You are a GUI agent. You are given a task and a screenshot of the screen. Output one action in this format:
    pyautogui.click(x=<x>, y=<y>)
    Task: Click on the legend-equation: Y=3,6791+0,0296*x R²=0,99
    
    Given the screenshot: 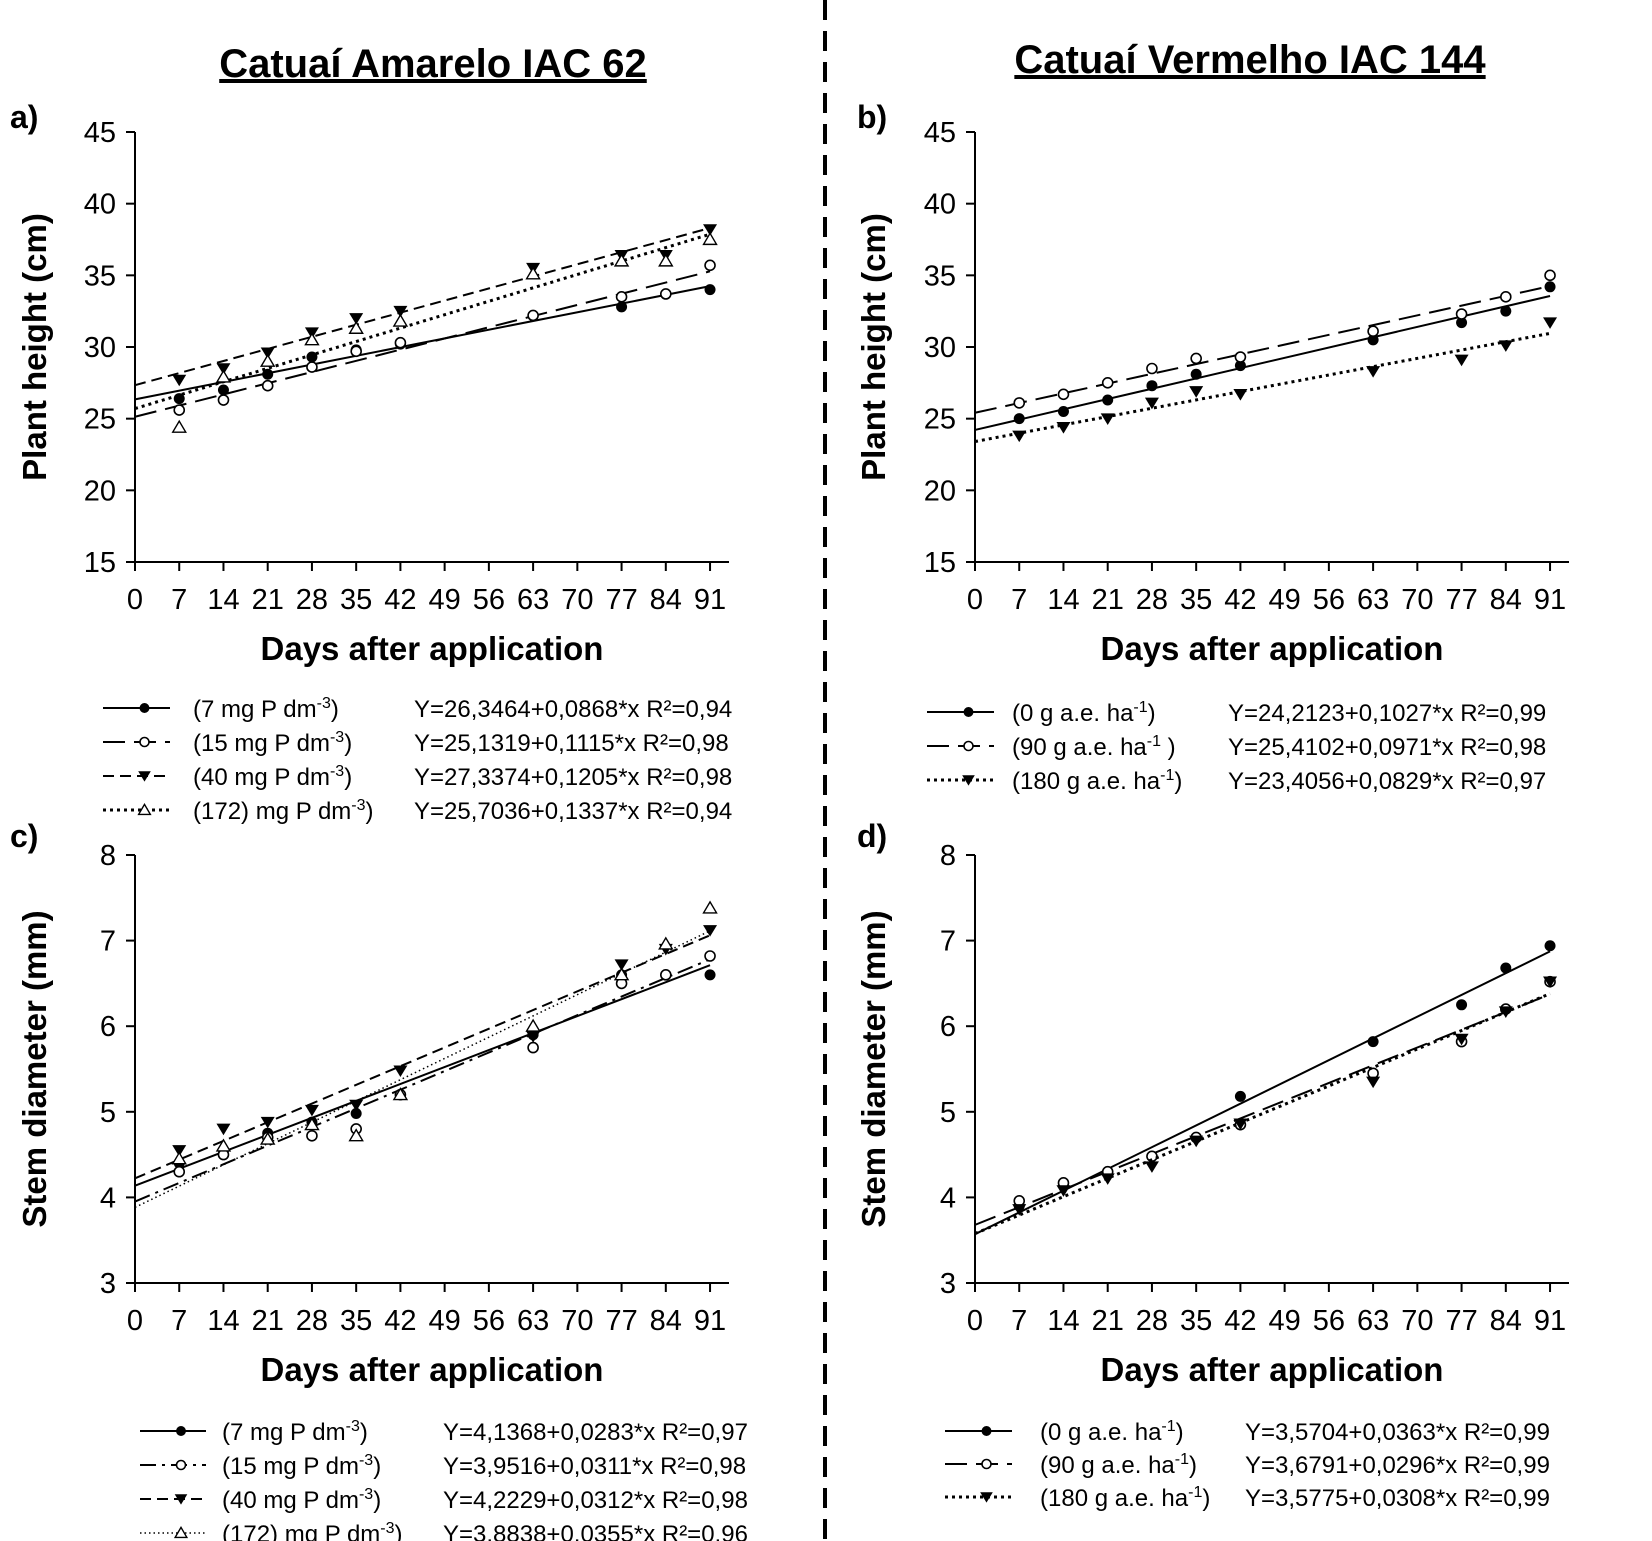 What is the action you would take?
    pyautogui.click(x=1397, y=1465)
    